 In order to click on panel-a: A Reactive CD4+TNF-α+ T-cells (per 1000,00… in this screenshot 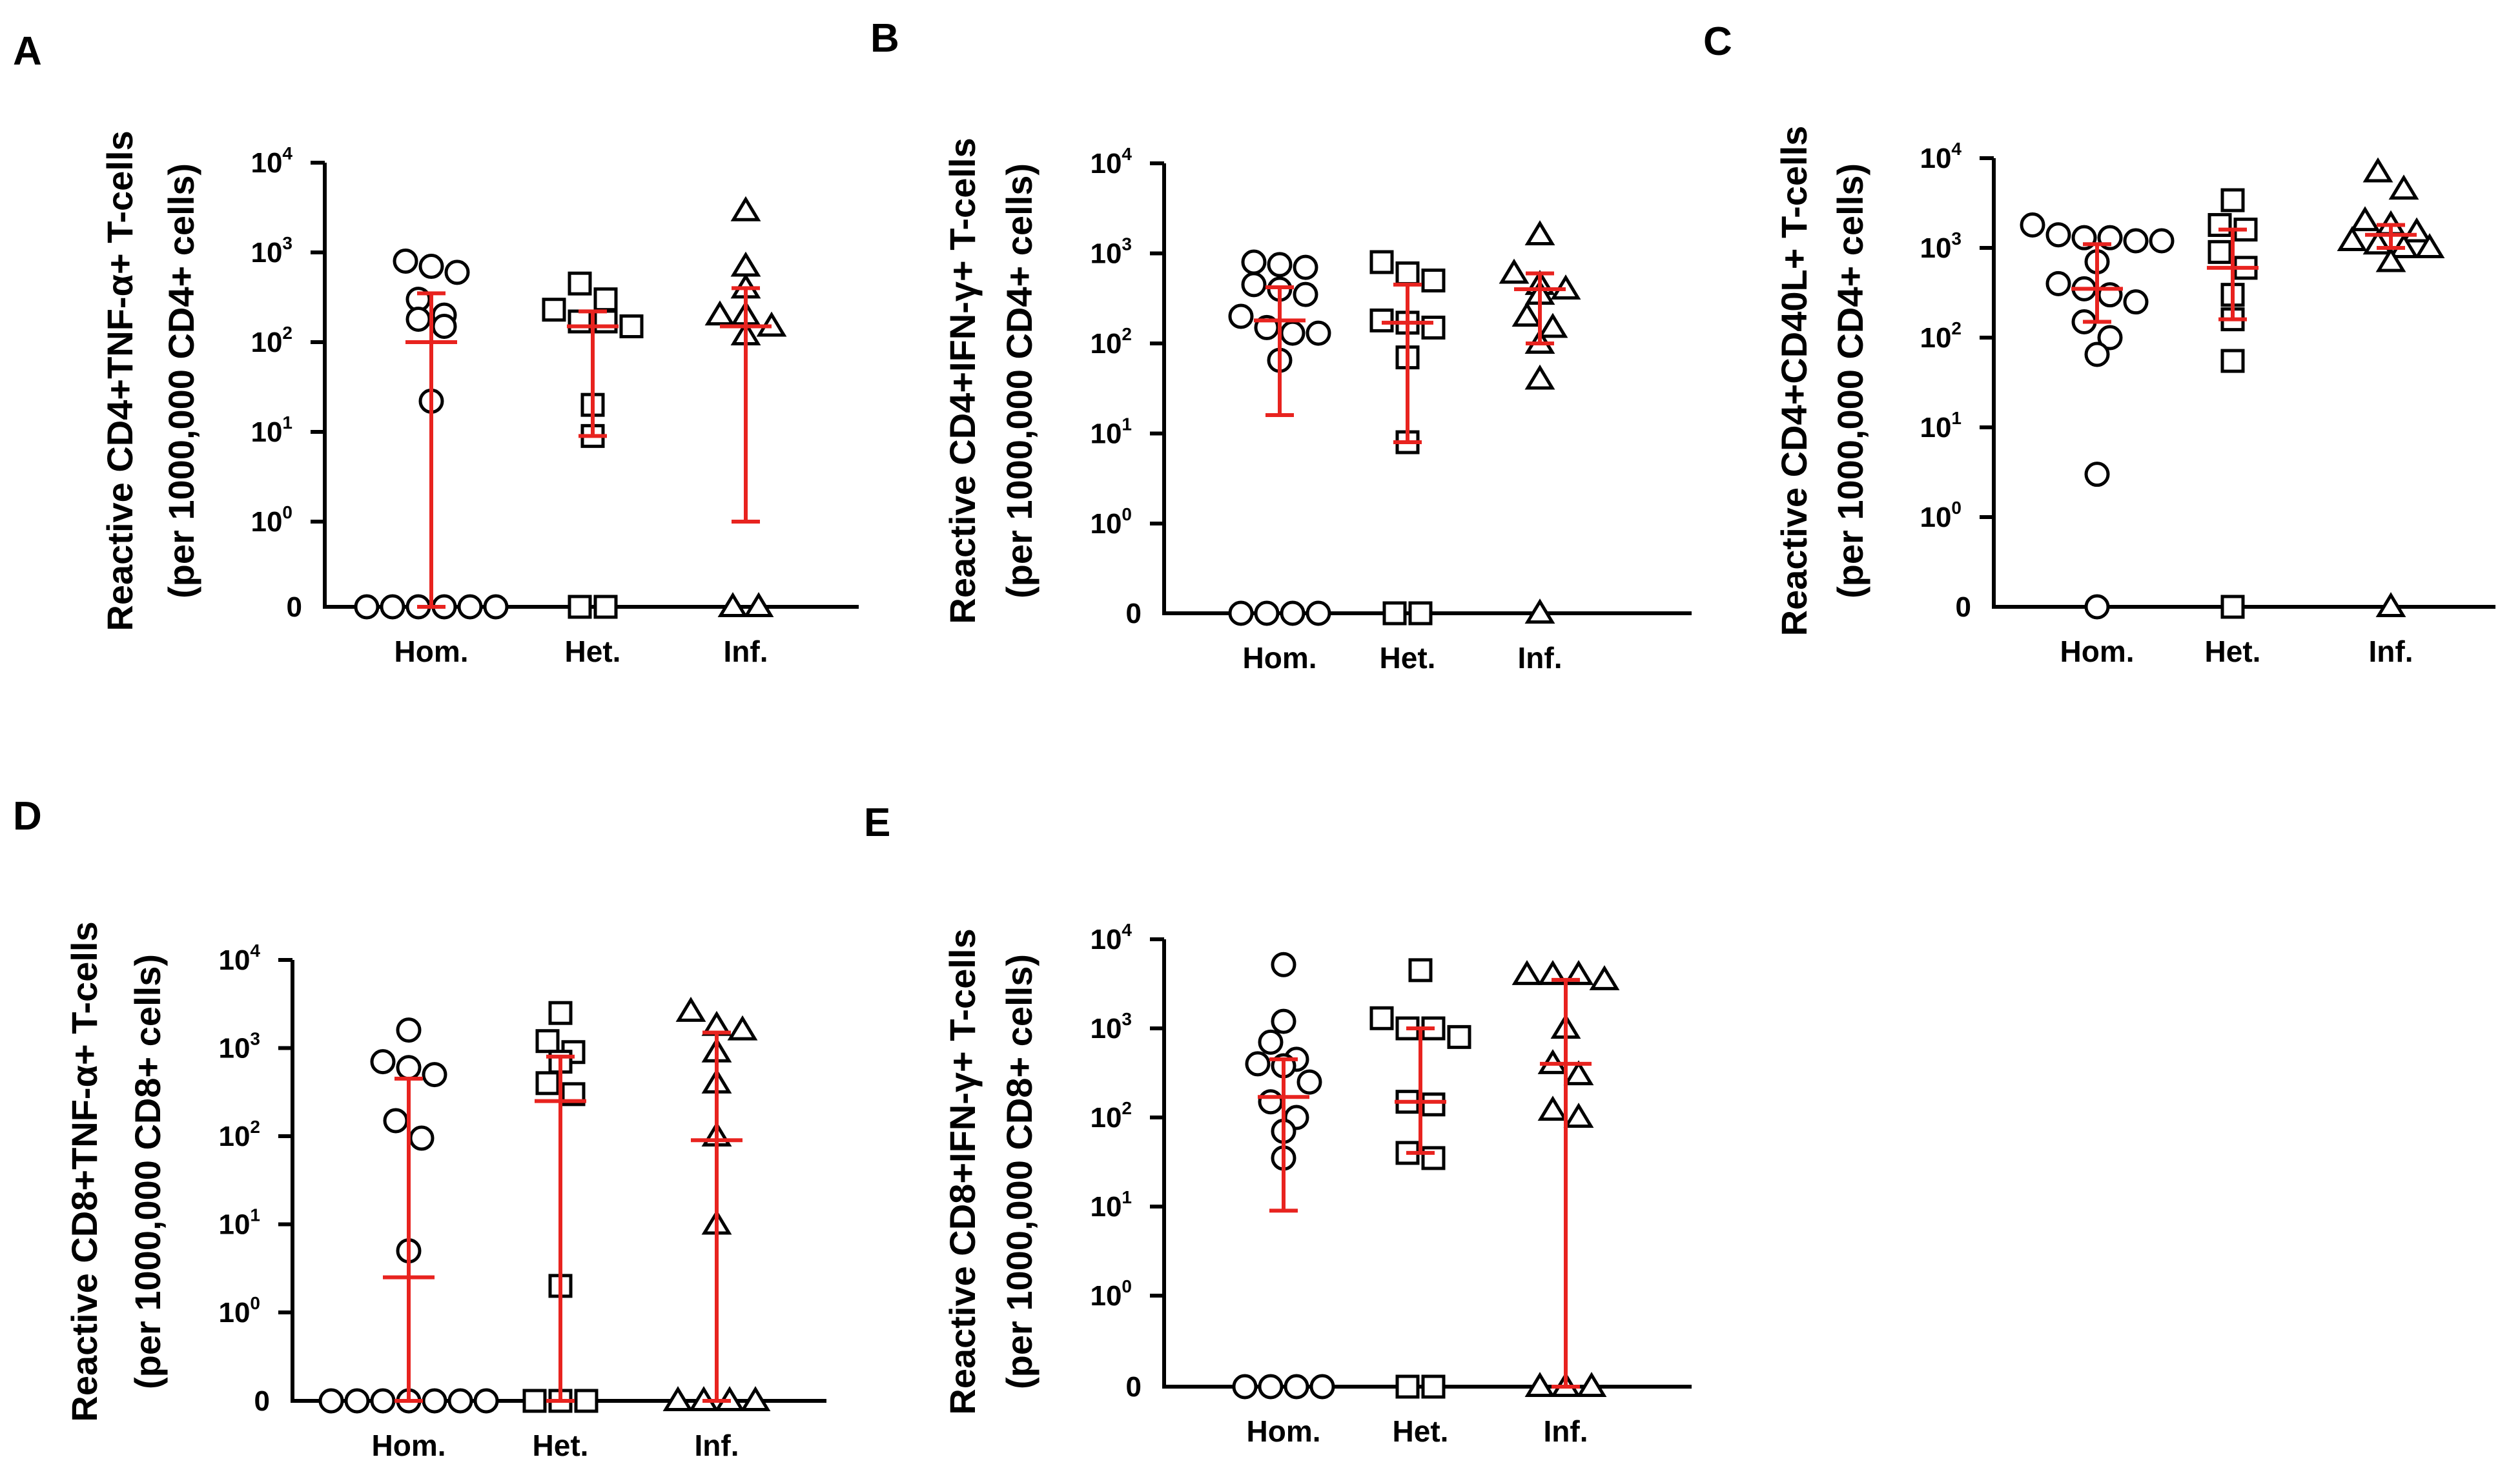, I will do `click(436, 348)`.